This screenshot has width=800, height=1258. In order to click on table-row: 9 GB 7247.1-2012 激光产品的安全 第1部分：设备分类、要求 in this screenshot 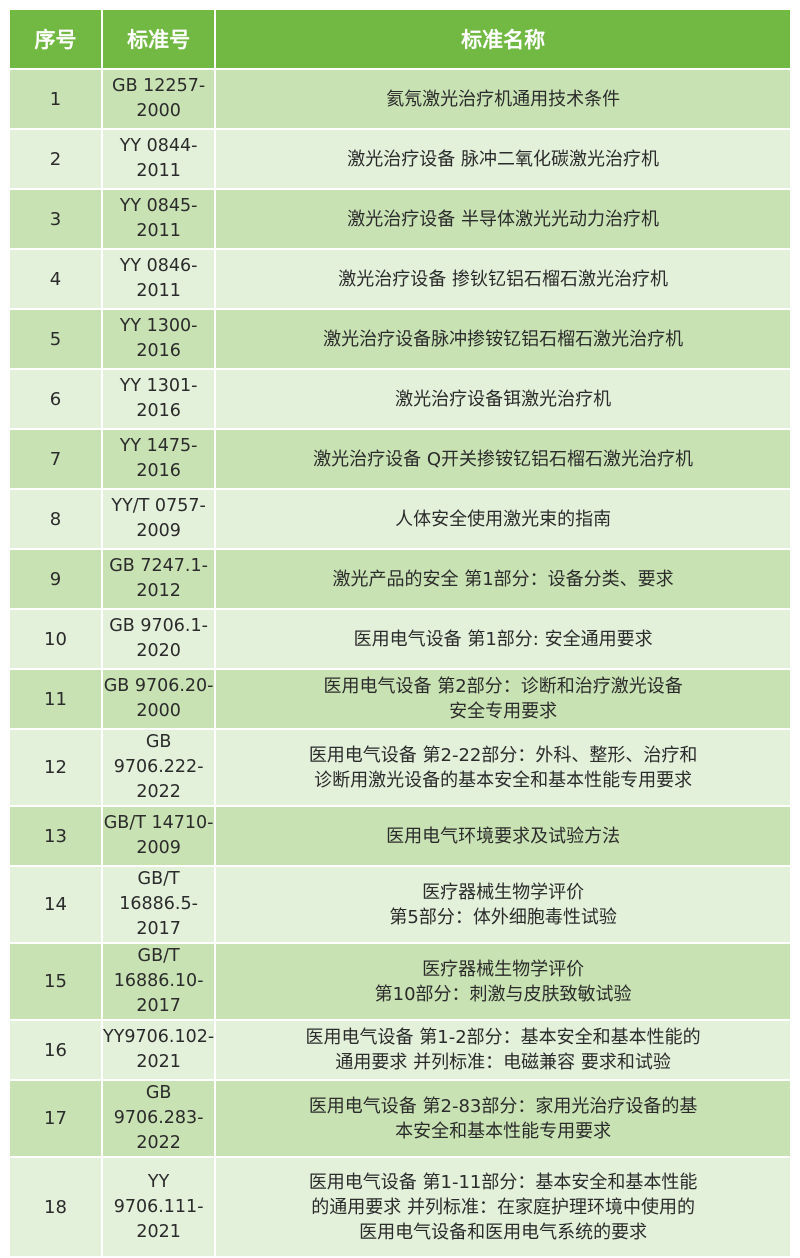, I will do `click(400, 580)`.